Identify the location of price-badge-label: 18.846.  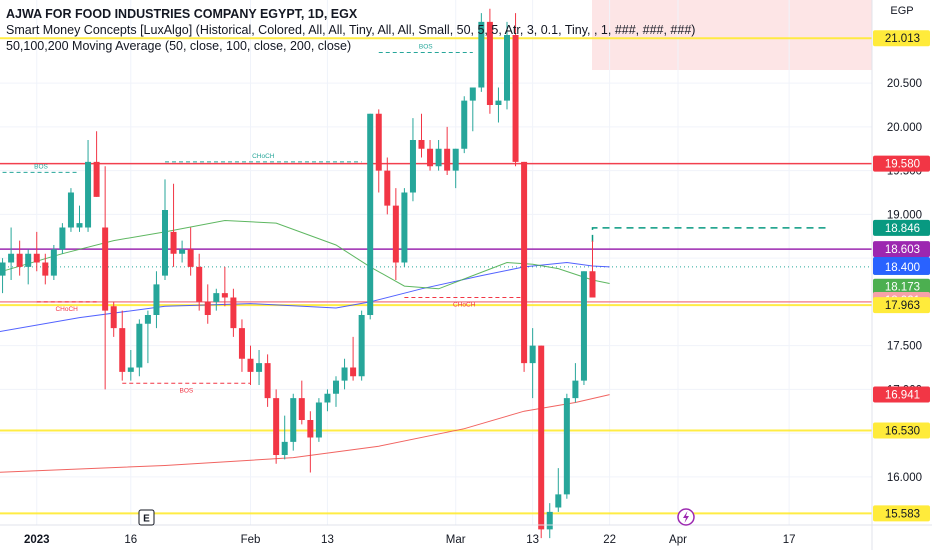
(902, 229).